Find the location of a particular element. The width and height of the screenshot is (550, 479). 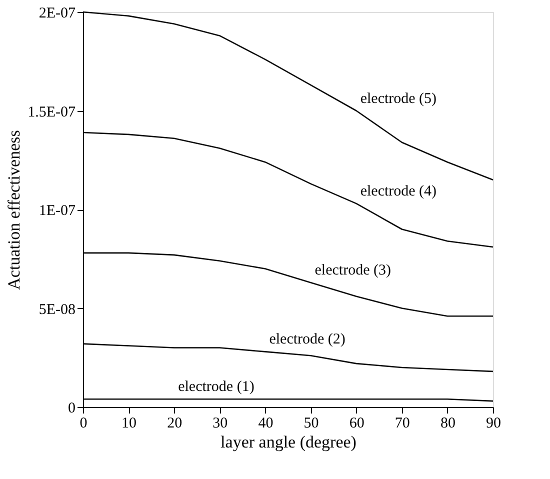

annotation: electrode (3) is located at coordinates (352, 270).